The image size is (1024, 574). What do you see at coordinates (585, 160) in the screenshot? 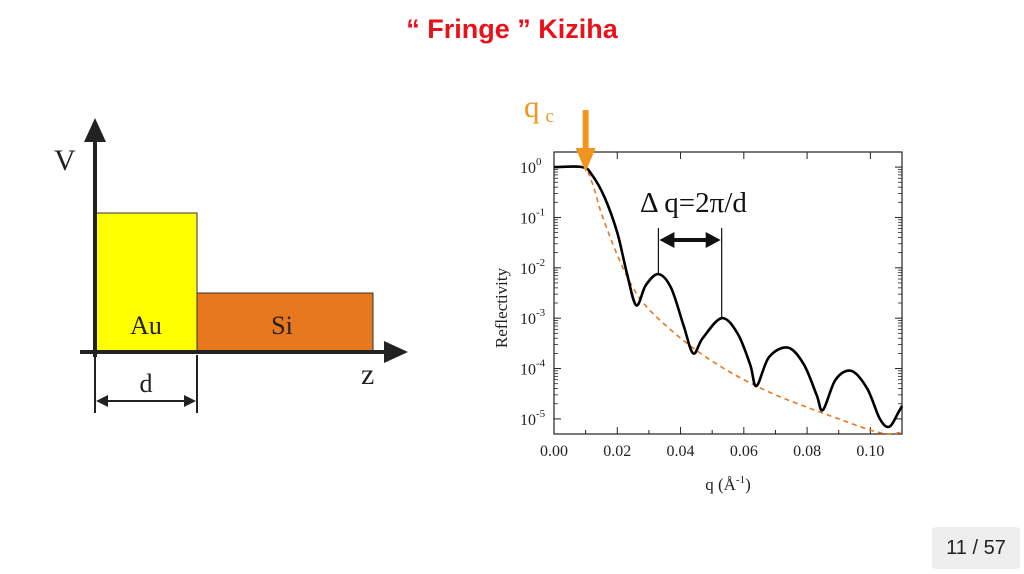
I see `qc-arrowhead` at bounding box center [585, 160].